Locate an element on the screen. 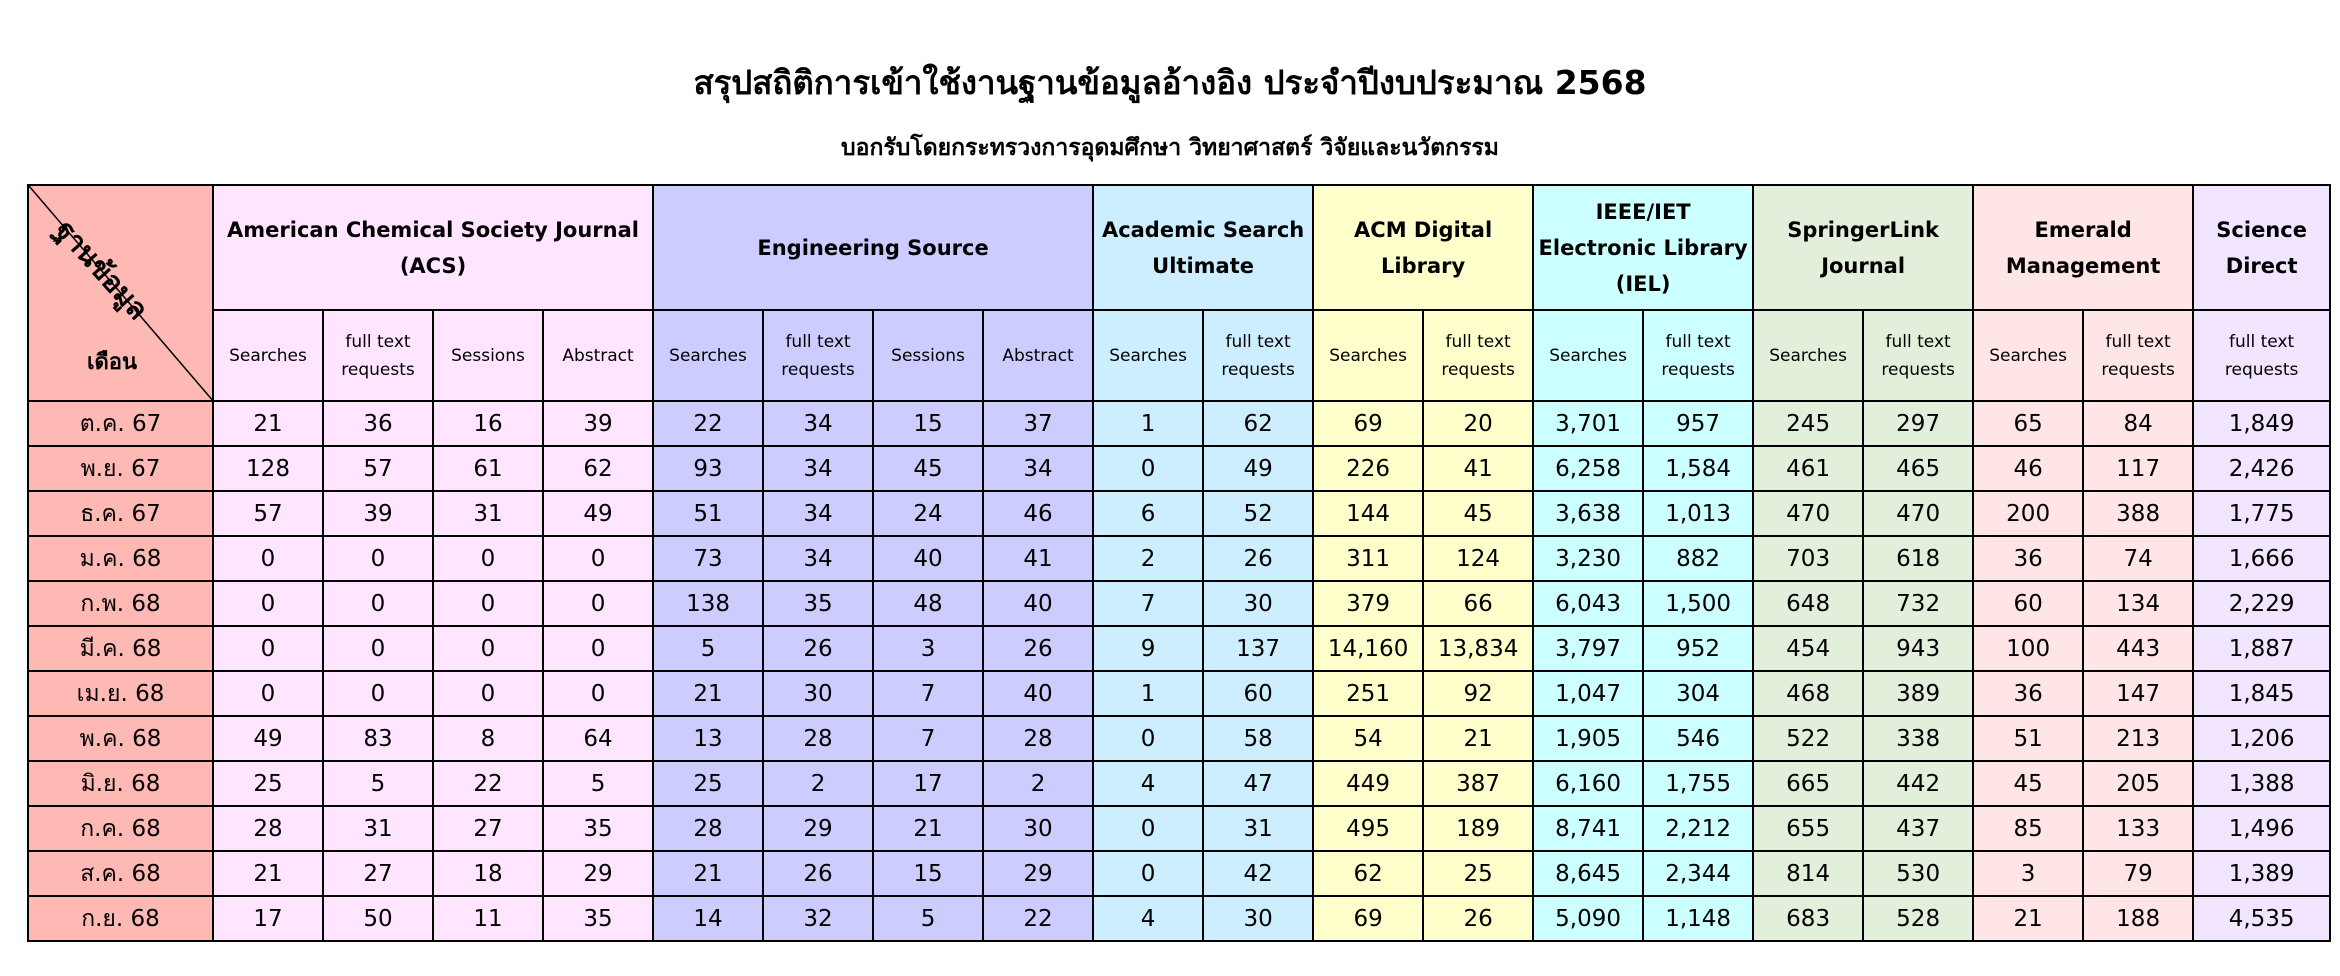  value-cell: 137 is located at coordinates (1258, 648).